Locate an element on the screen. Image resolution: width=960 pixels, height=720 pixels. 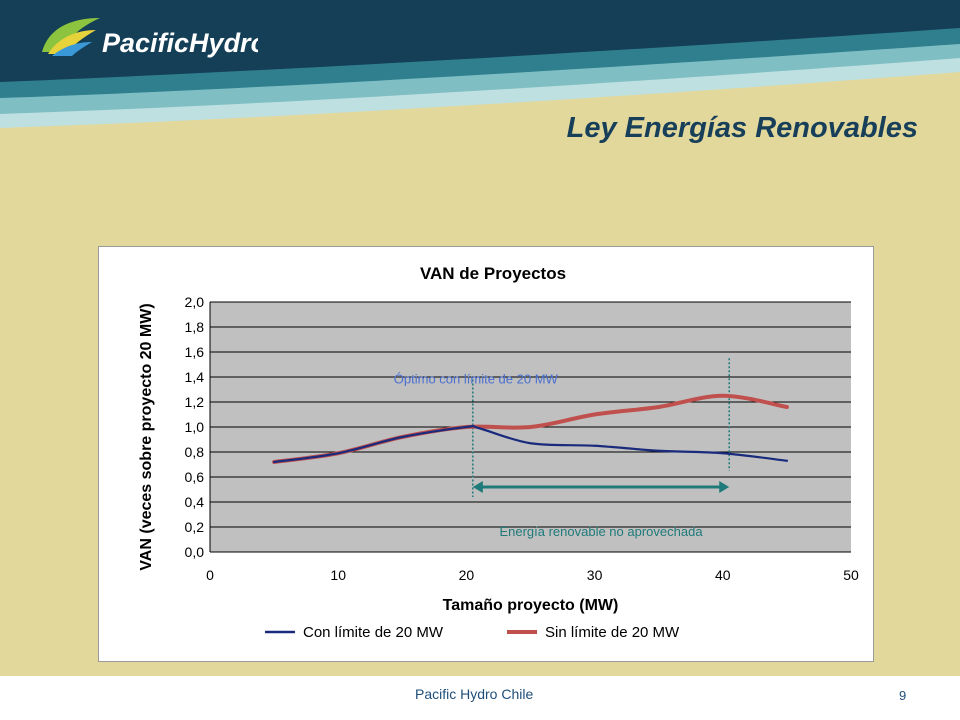
y-tick-label: 0,0 is located at coordinates (195, 552).